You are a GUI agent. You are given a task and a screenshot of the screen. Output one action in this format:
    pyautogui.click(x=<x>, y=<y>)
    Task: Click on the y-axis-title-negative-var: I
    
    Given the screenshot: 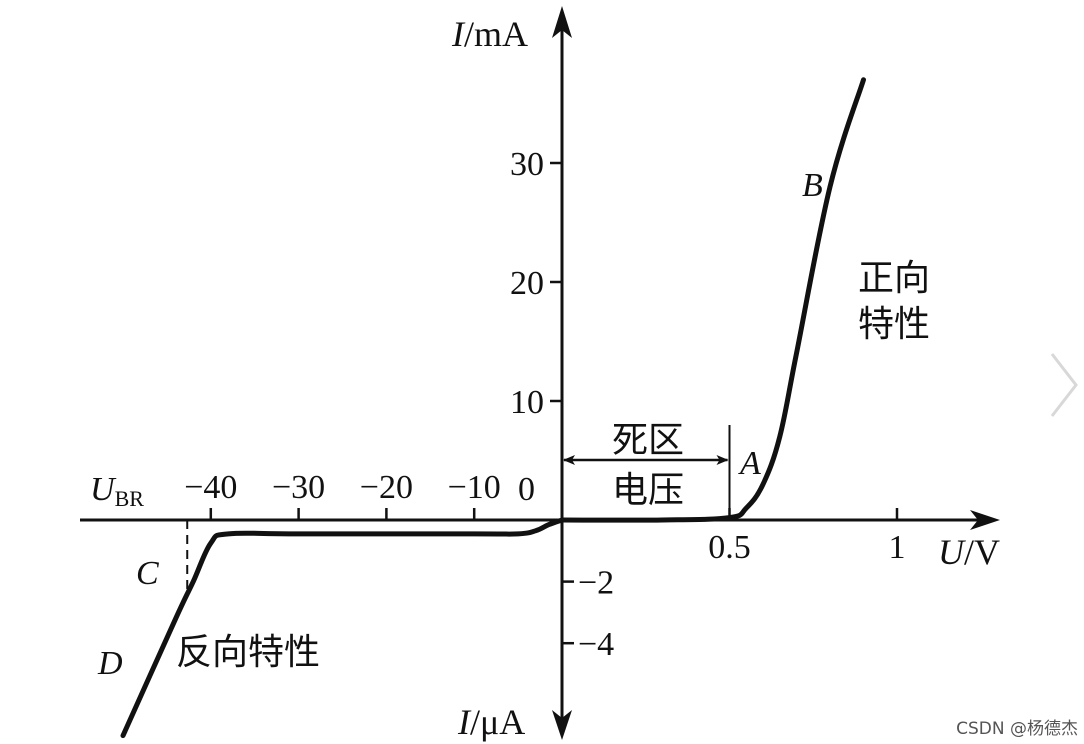 What is the action you would take?
    pyautogui.click(x=464, y=722)
    